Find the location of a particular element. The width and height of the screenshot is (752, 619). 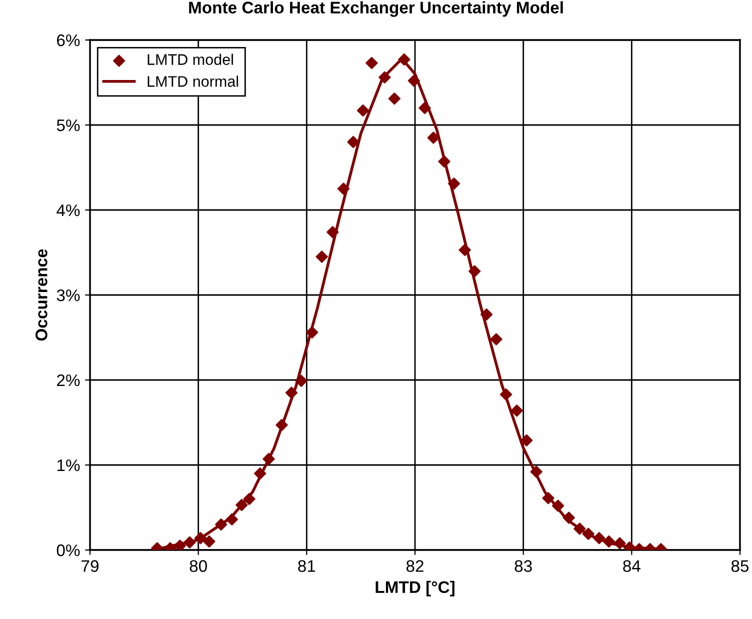

x-tick-label: 82 is located at coordinates (415, 566).